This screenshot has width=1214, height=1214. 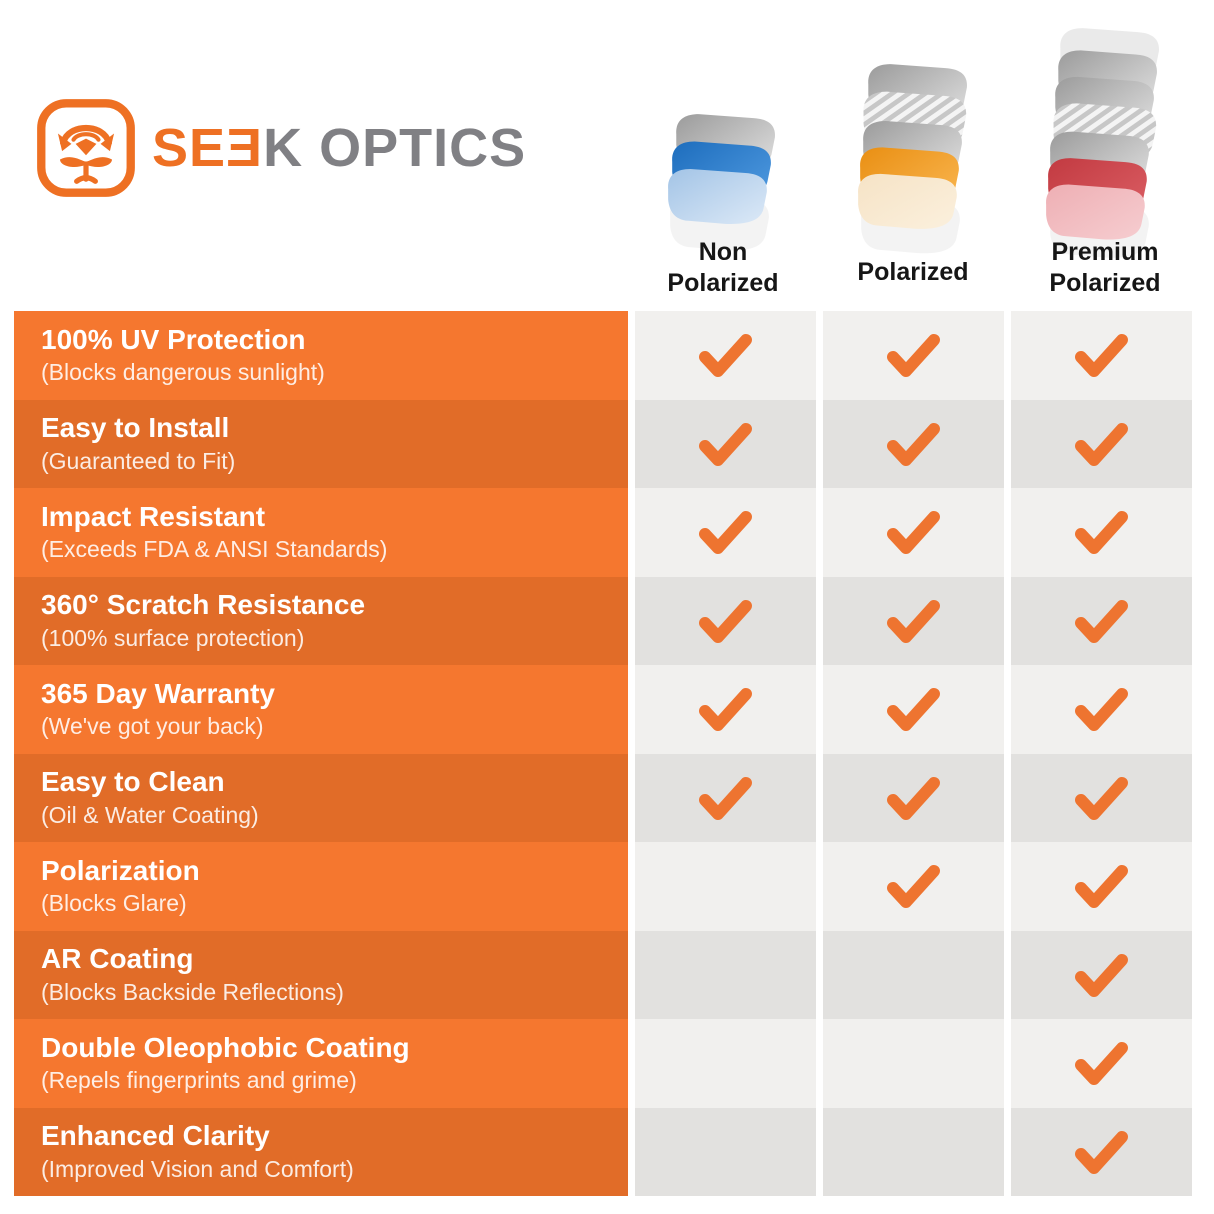 I want to click on feature-title: AR Coating, so click(x=117, y=959).